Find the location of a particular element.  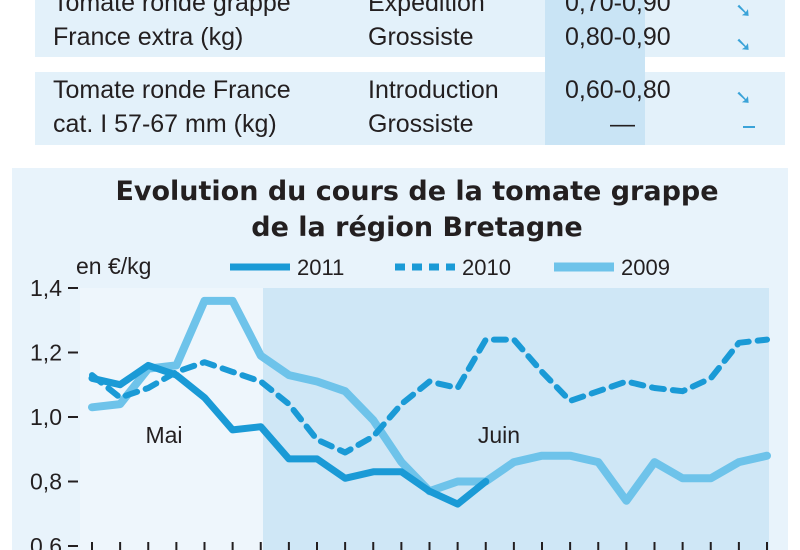

table-cell-price: — is located at coordinates (622, 124).